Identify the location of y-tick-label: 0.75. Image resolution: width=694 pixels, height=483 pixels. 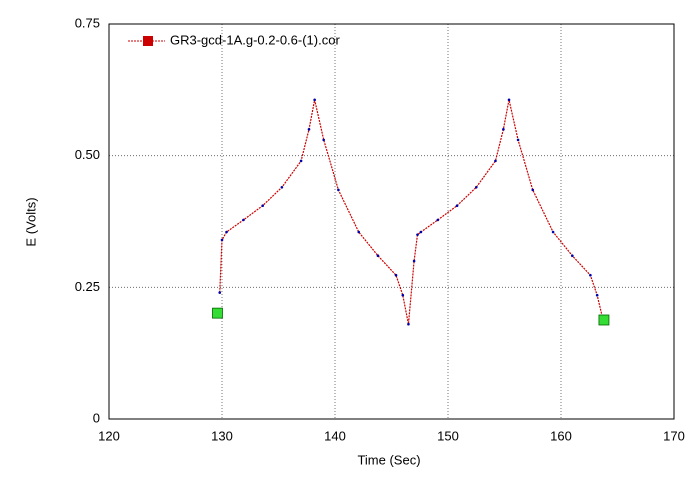
(87, 22).